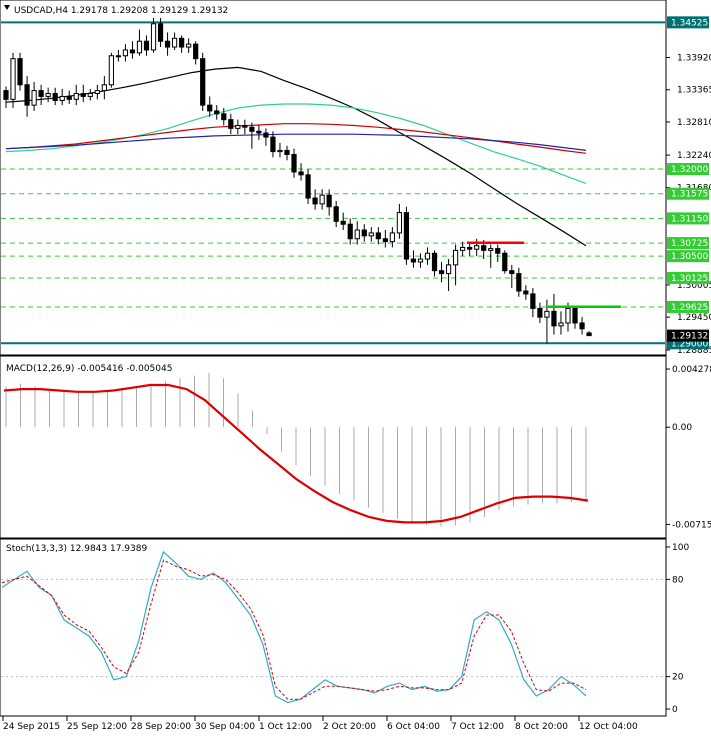 The height and width of the screenshot is (737, 711). I want to click on price-tick-label: 1.28885, so click(694, 351).